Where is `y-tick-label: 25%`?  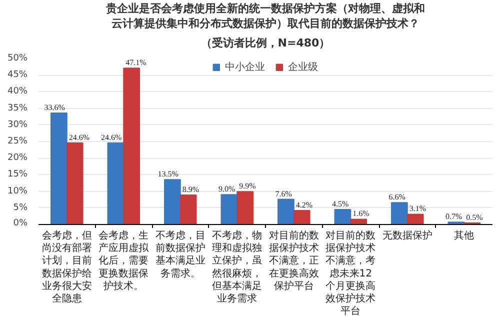
y-tick-label: 25% is located at coordinates (17, 141).